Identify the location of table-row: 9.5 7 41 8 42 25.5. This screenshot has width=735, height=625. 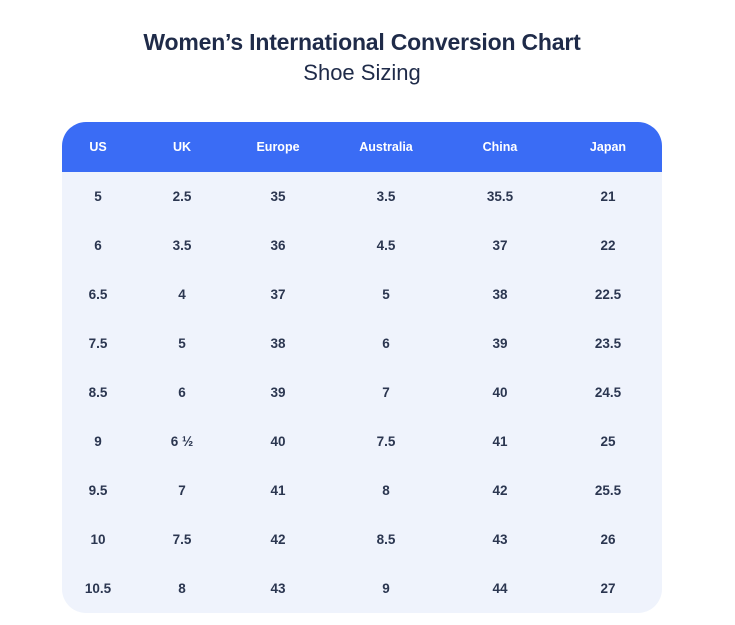
(362, 490).